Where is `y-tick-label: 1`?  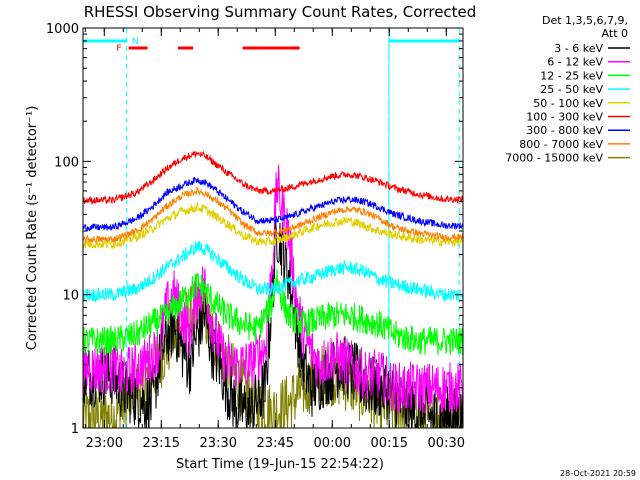
y-tick-label: 1 is located at coordinates (75, 429).